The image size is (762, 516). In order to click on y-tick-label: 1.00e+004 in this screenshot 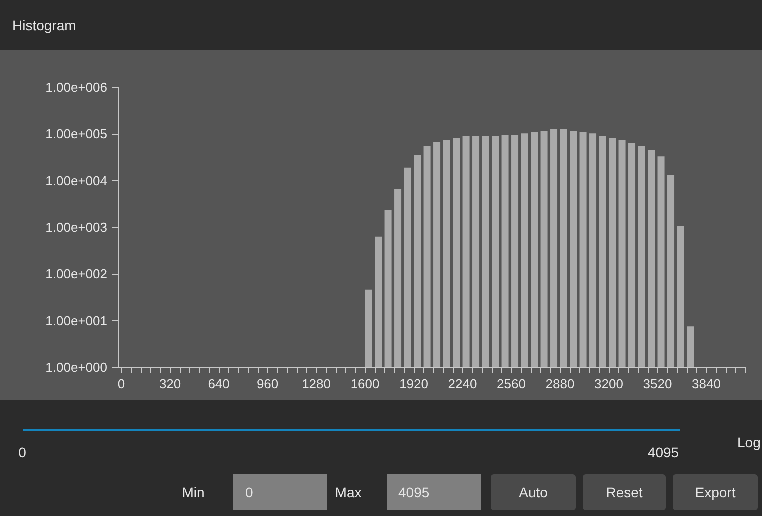, I will do `click(77, 180)`.